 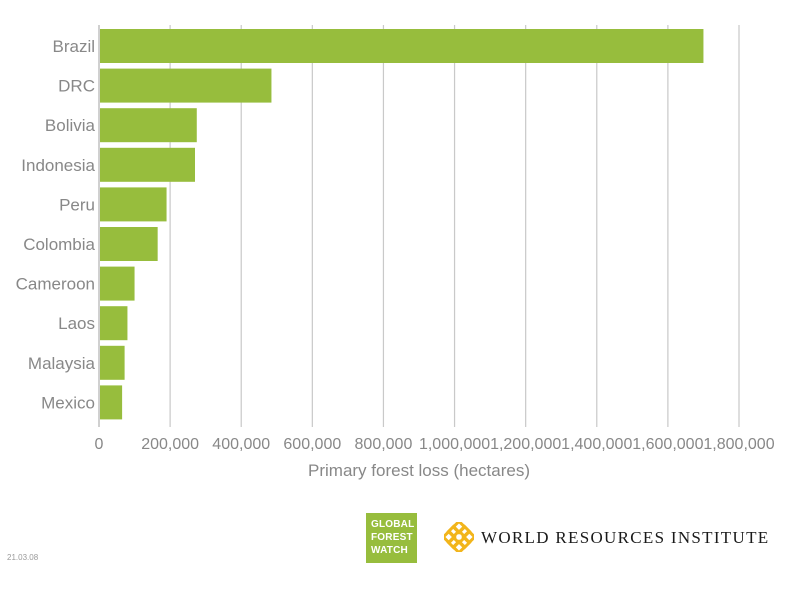 What do you see at coordinates (76, 86) in the screenshot?
I see `category-label: DRC` at bounding box center [76, 86].